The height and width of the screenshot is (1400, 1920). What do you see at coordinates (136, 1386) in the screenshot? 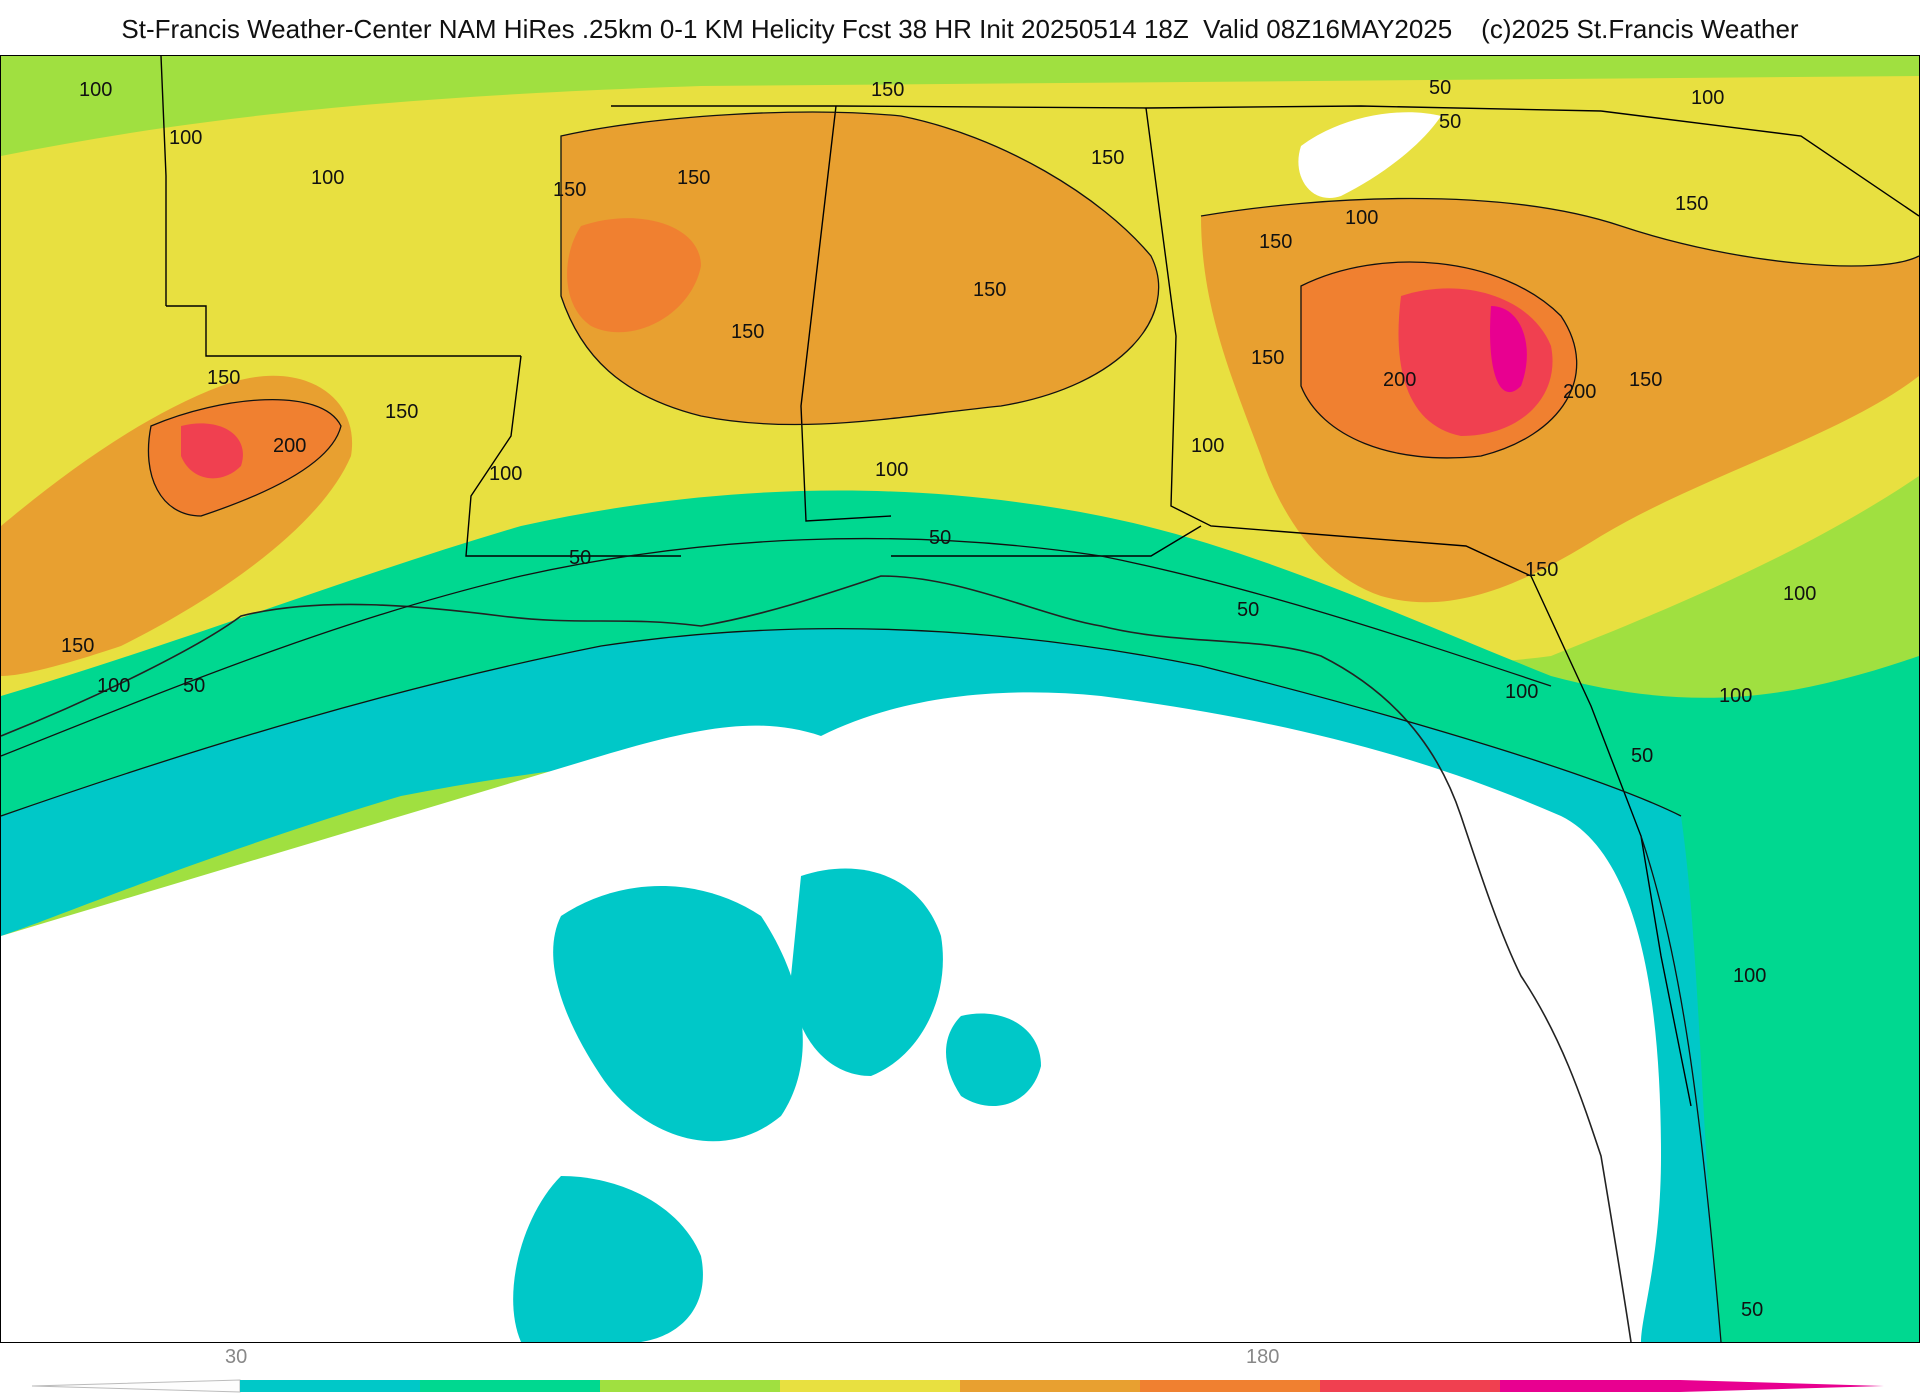
I see `colorbar-left-arrow` at bounding box center [136, 1386].